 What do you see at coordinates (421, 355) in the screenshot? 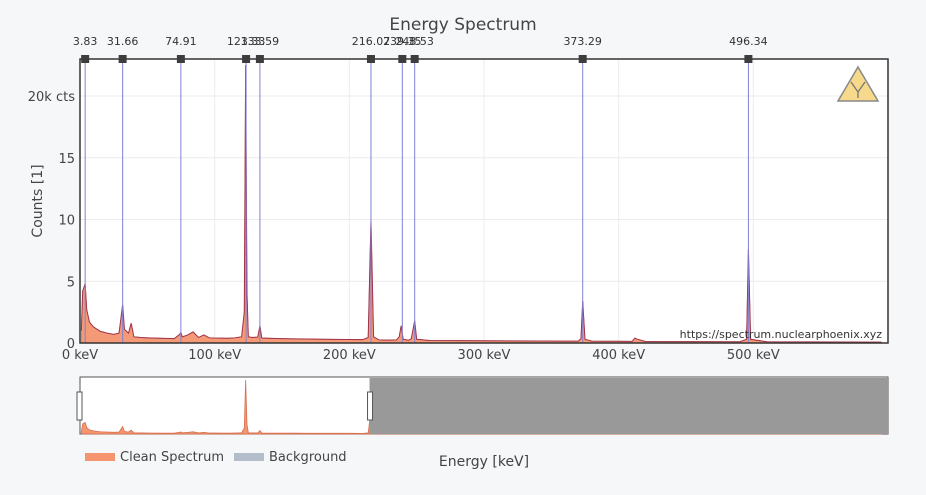
I see `x-axis: 0 keV 100 keV 200 keV 300 keV 400 keV 500 keV` at bounding box center [421, 355].